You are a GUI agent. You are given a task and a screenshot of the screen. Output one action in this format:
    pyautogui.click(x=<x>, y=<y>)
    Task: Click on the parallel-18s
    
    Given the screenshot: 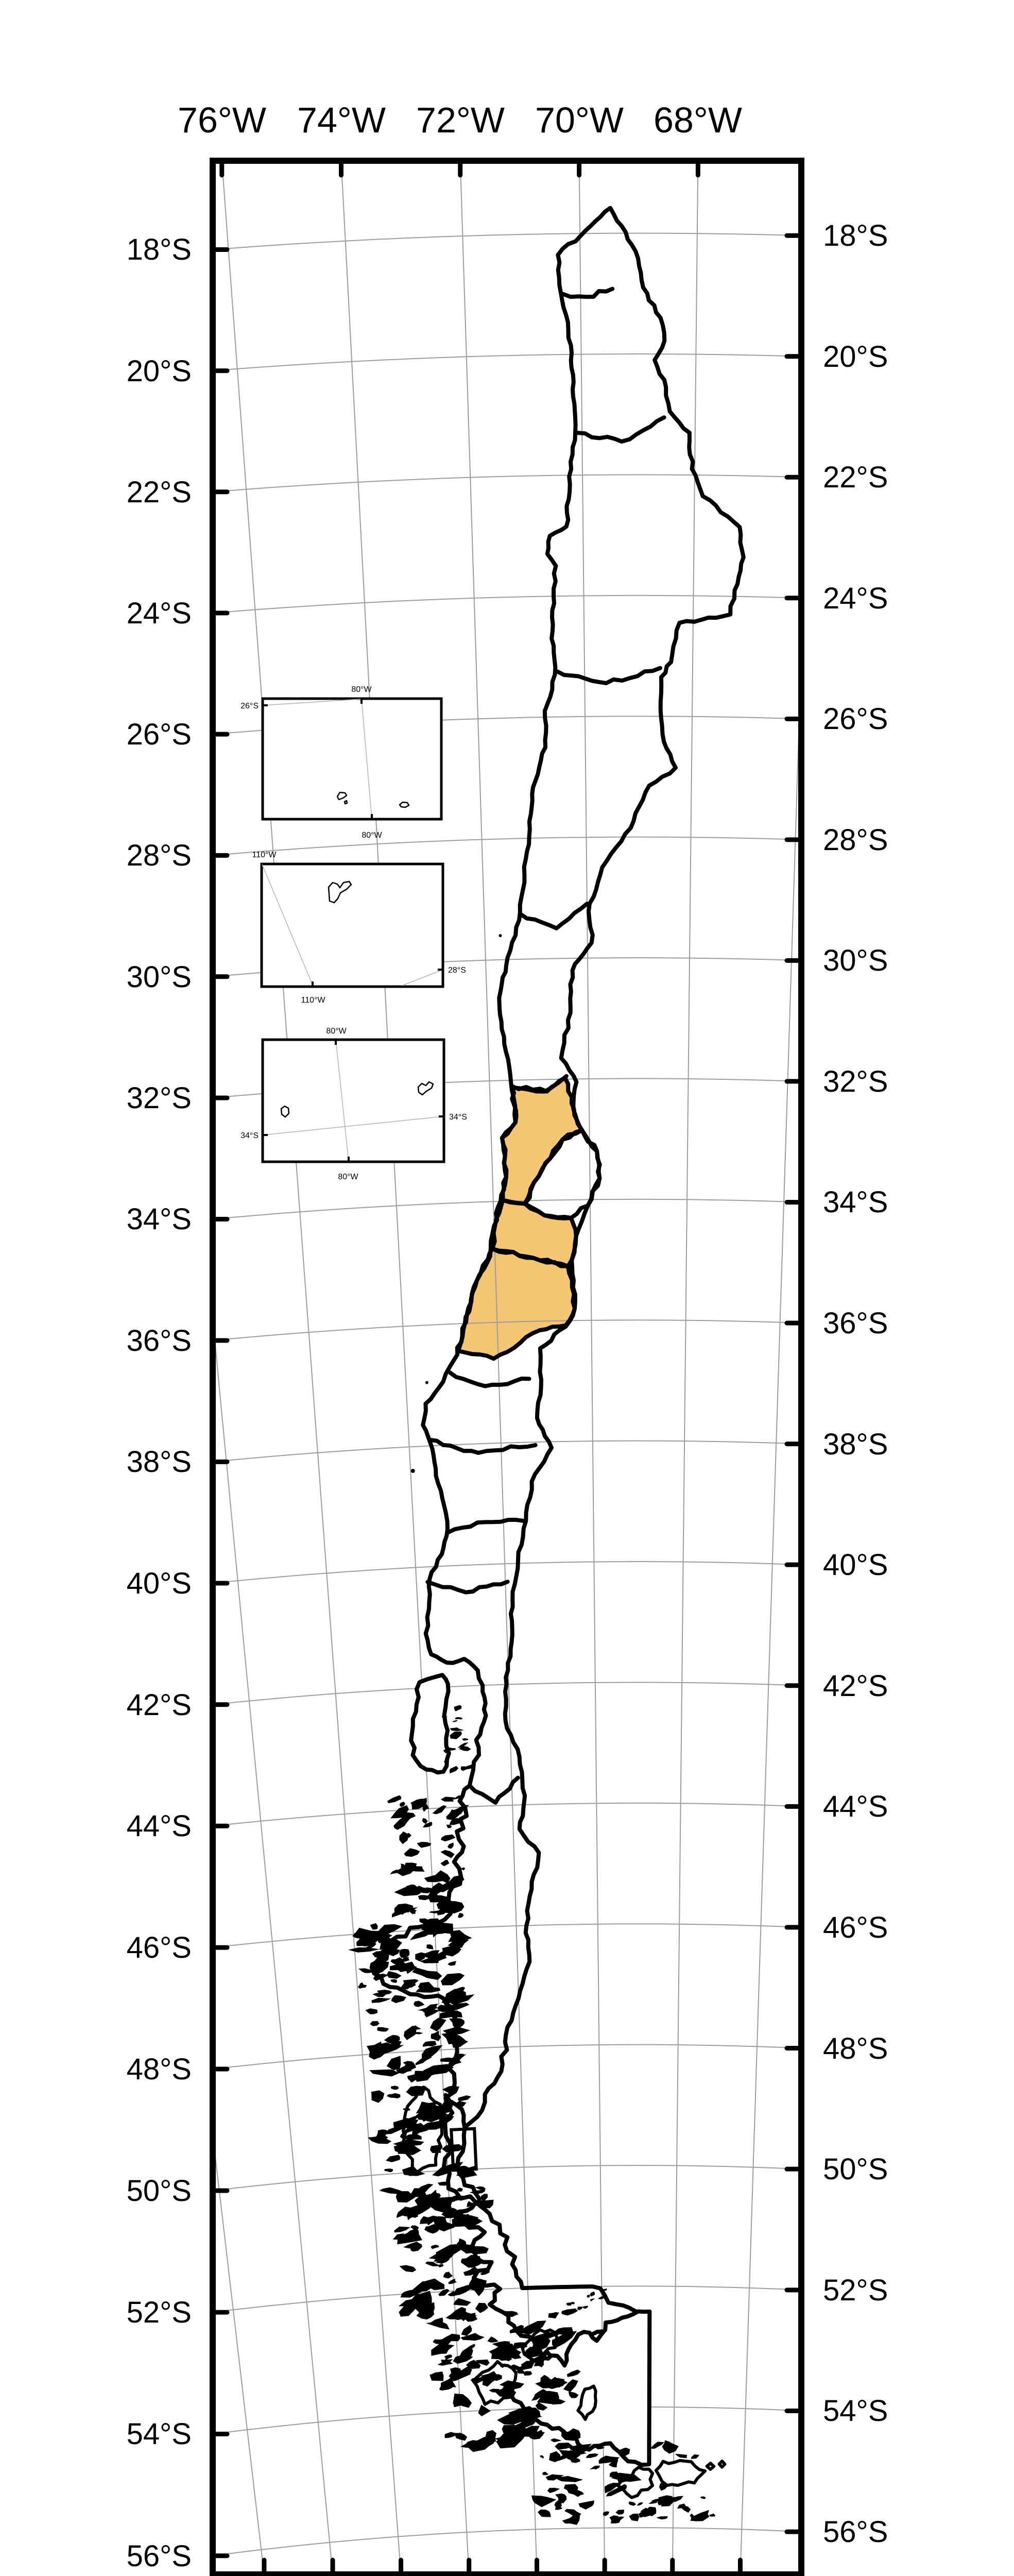 What is the action you would take?
    pyautogui.click(x=507, y=241)
    